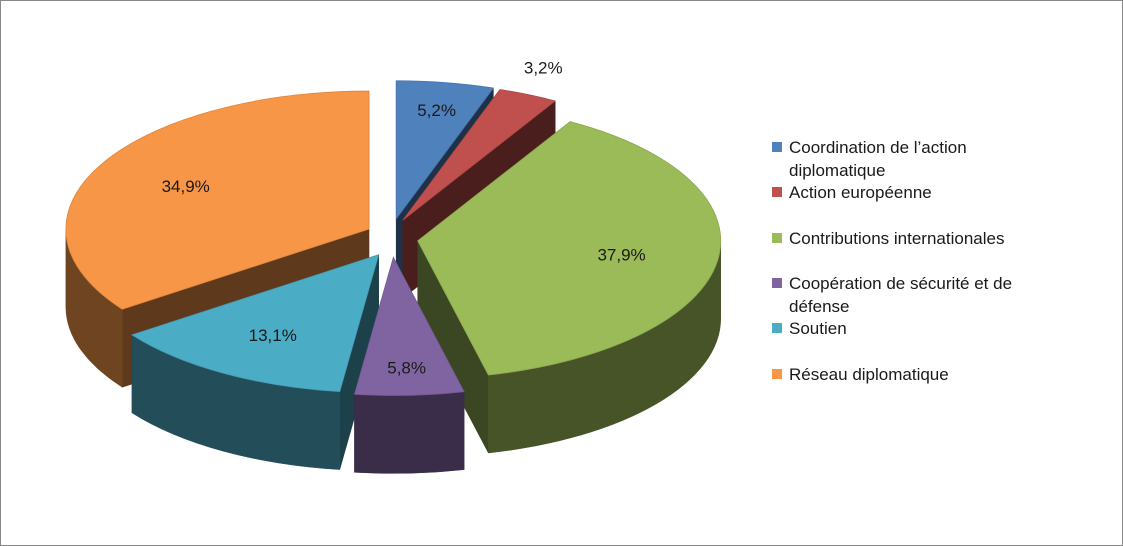  I want to click on slice-data-label: 34,9%, so click(186, 186).